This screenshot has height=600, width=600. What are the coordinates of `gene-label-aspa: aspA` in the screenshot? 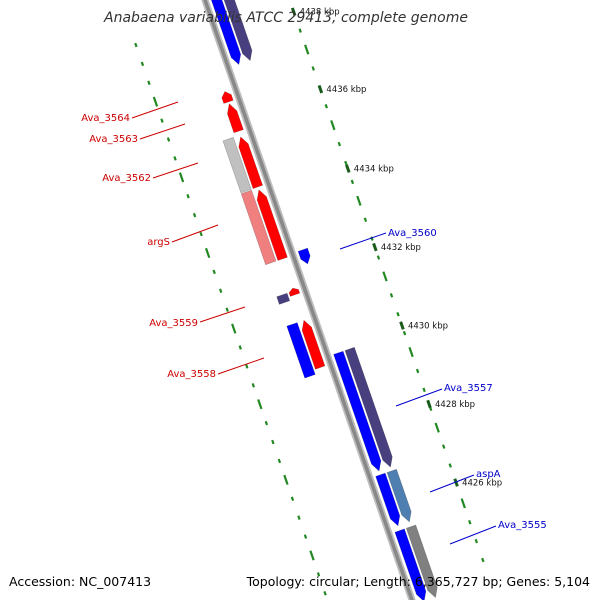 It's located at (488, 474).